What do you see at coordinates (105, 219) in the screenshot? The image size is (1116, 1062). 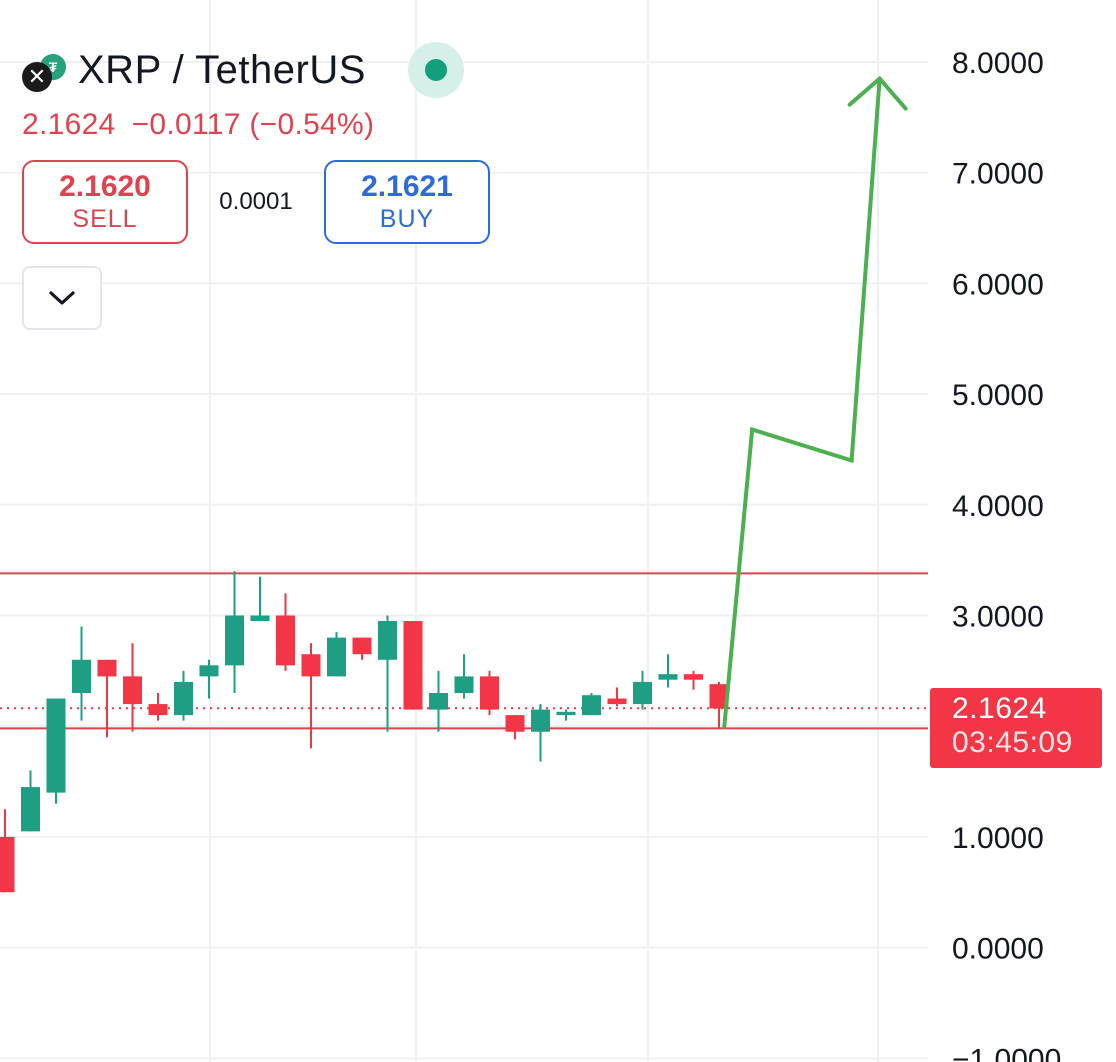 I see `sell-label: SELL` at bounding box center [105, 219].